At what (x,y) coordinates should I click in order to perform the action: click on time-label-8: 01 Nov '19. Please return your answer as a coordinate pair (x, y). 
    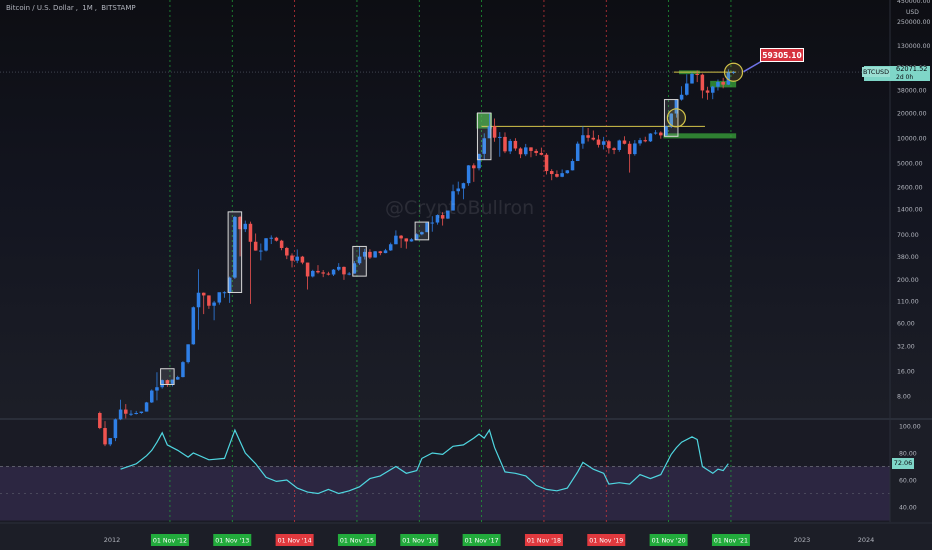
    Looking at the image, I should click on (606, 541).